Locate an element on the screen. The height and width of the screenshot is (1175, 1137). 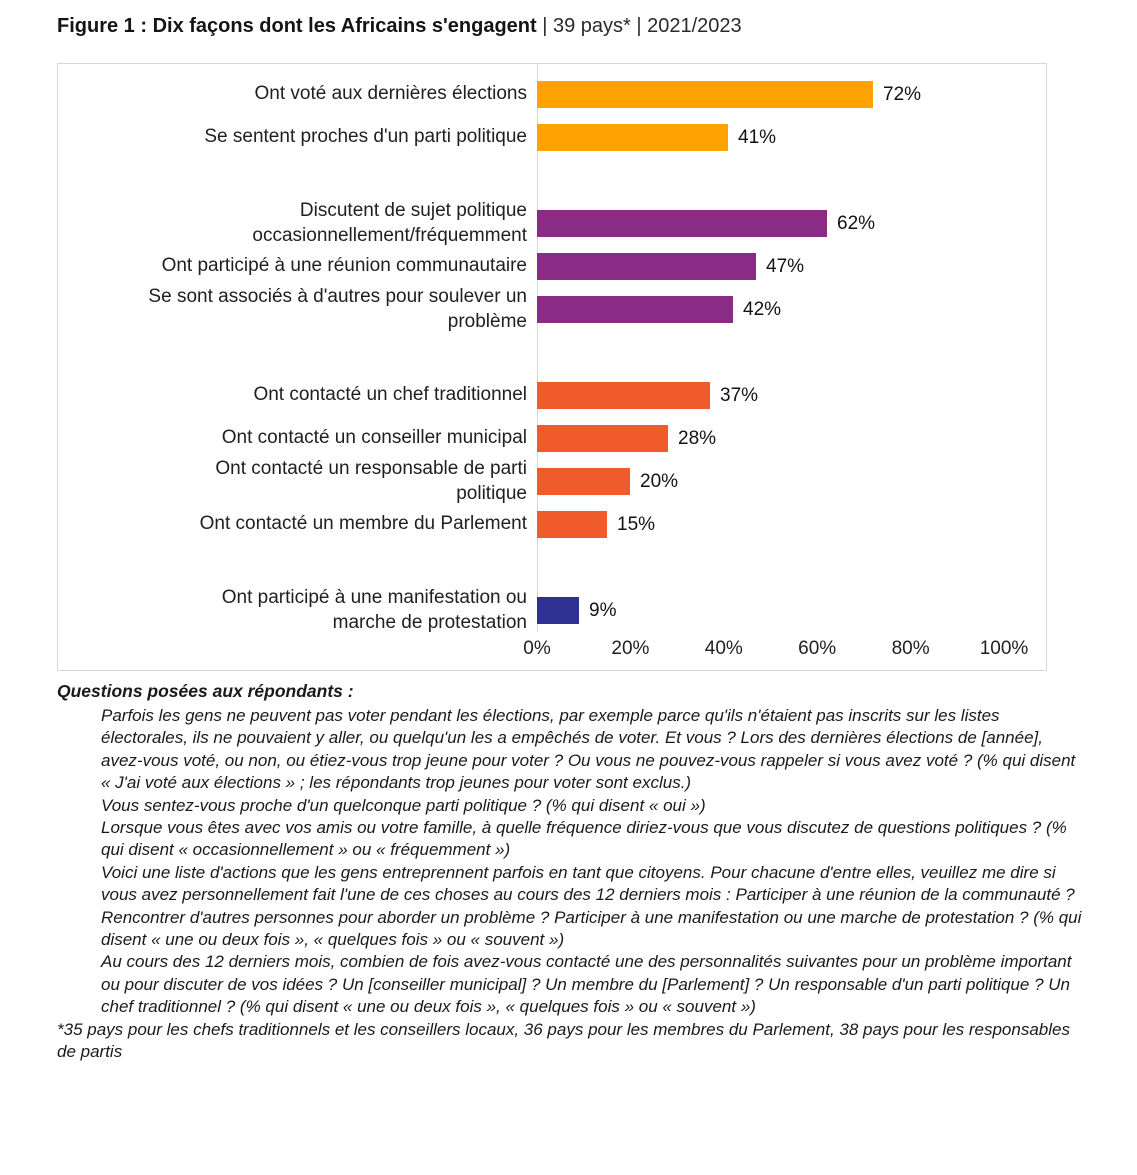
bar-value-label: 37% is located at coordinates (739, 395).